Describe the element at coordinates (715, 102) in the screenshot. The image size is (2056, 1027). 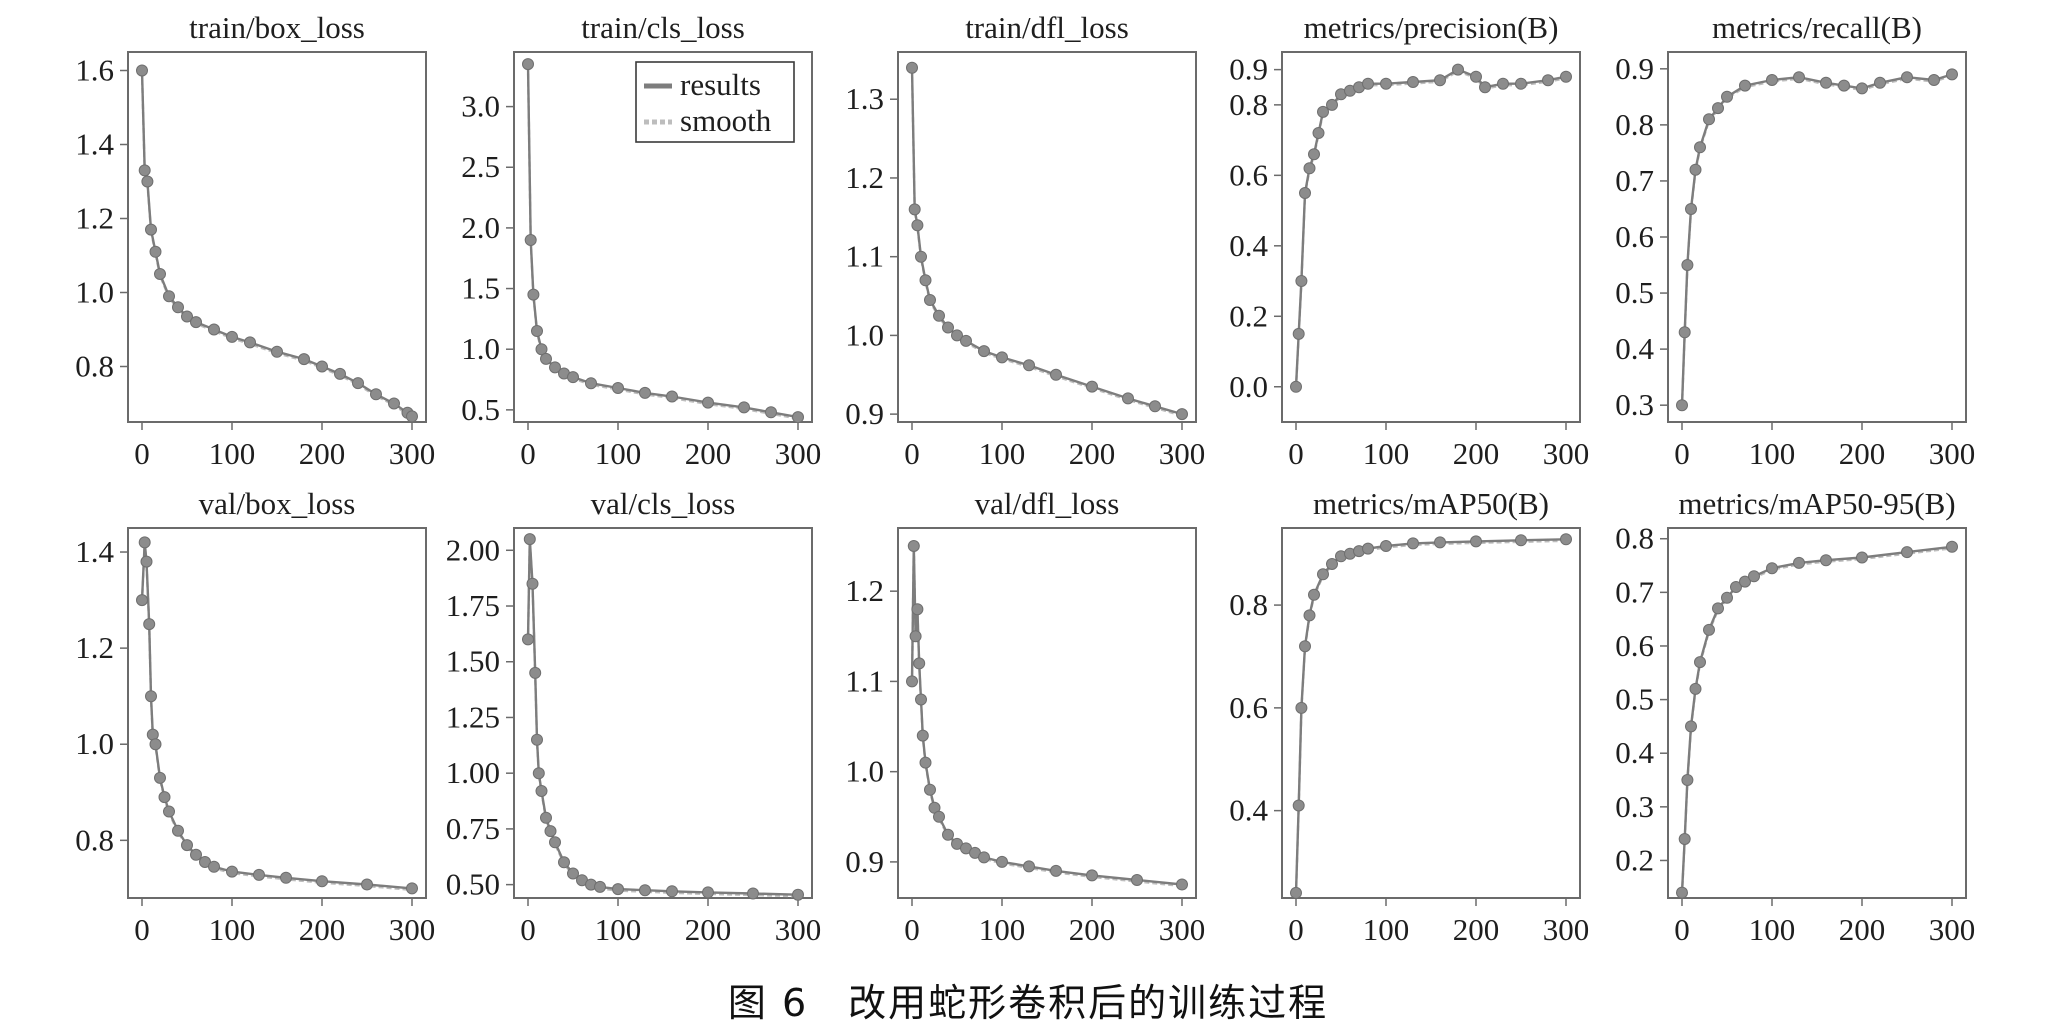
I see `legend-box` at that location.